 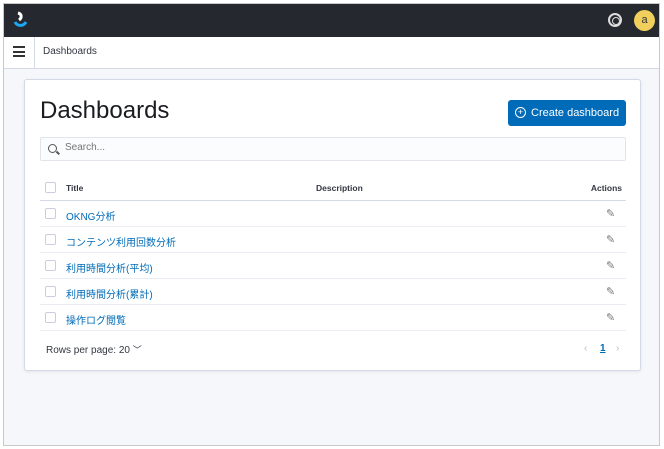 I want to click on dashboard-link: 利用時間分析(平均), so click(x=109, y=269).